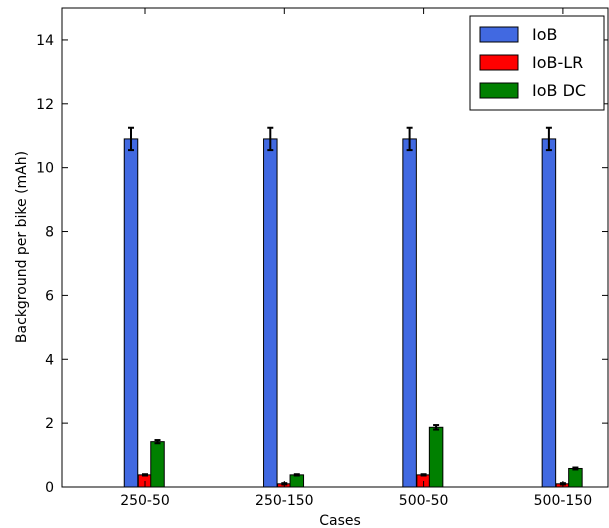 The image size is (609, 528). What do you see at coordinates (563, 501) in the screenshot?
I see `x-tick-label: 500-150` at bounding box center [563, 501].